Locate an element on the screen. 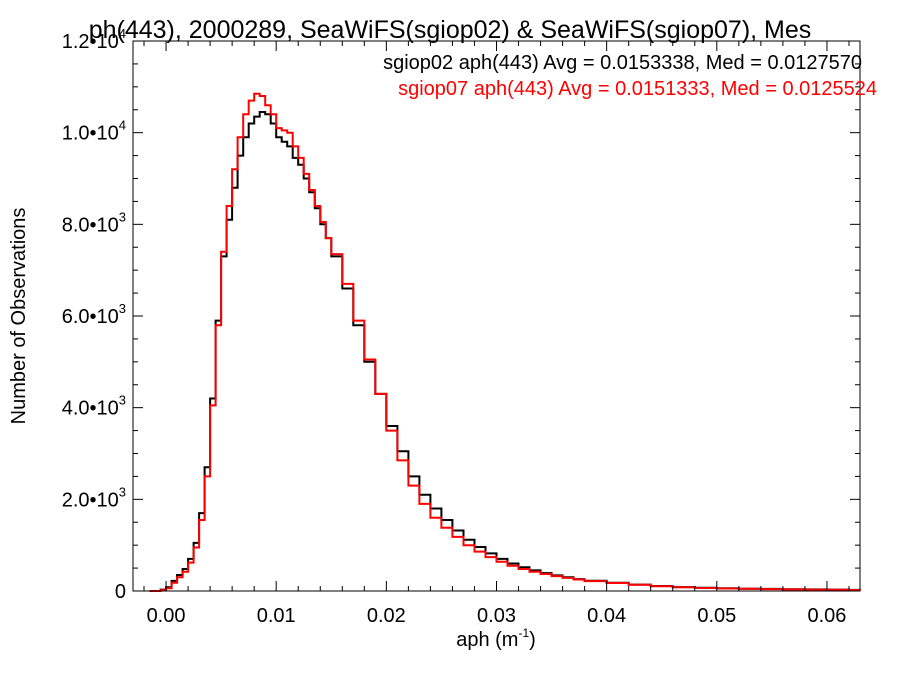  y-tick-label: 1.2•104 is located at coordinates (94, 39).